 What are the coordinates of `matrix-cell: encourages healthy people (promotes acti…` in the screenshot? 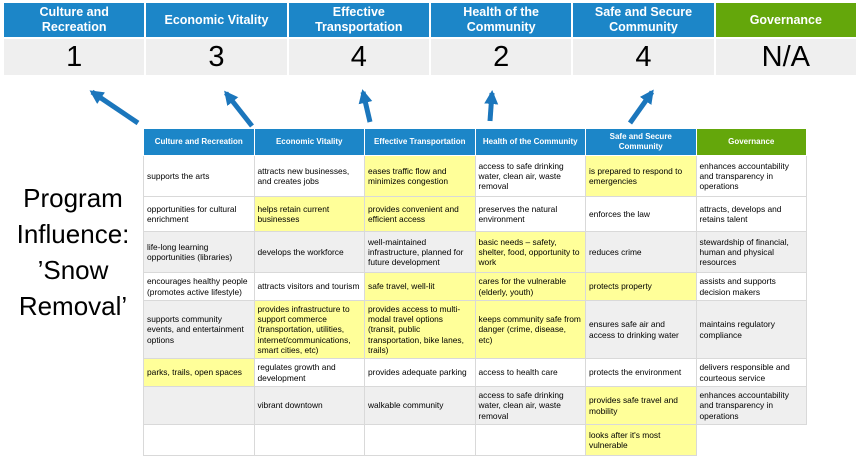 It's located at (199, 286).